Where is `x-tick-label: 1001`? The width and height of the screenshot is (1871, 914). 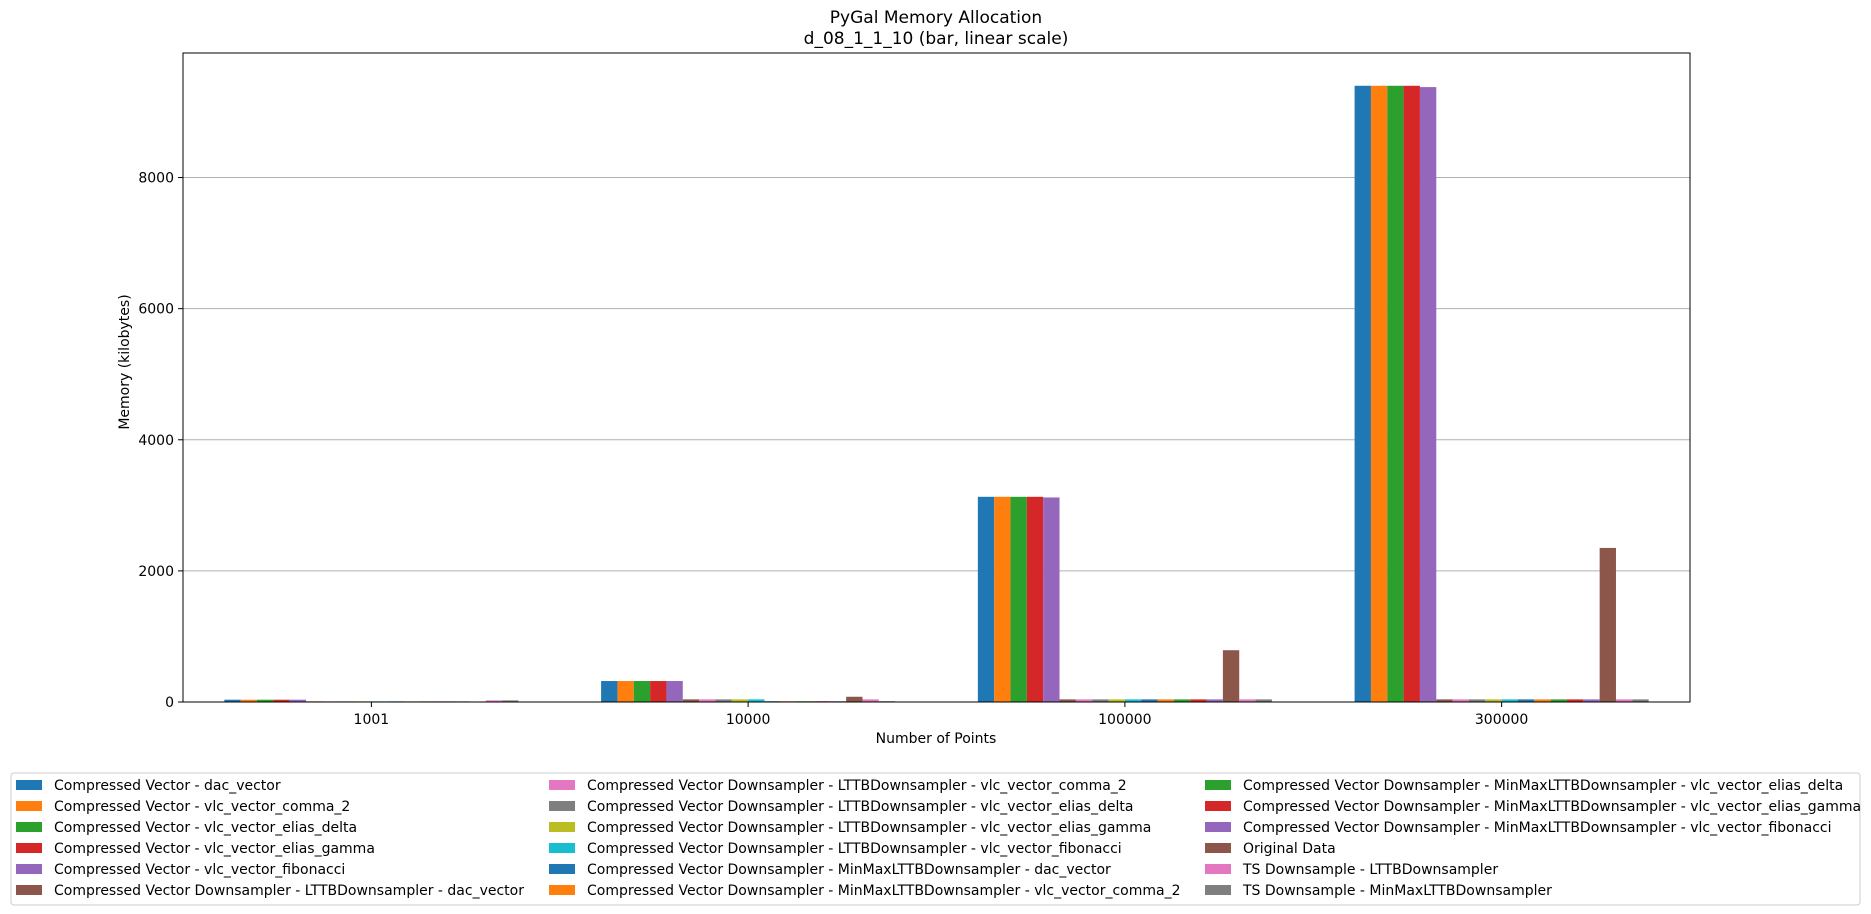
x-tick-label: 1001 is located at coordinates (372, 720).